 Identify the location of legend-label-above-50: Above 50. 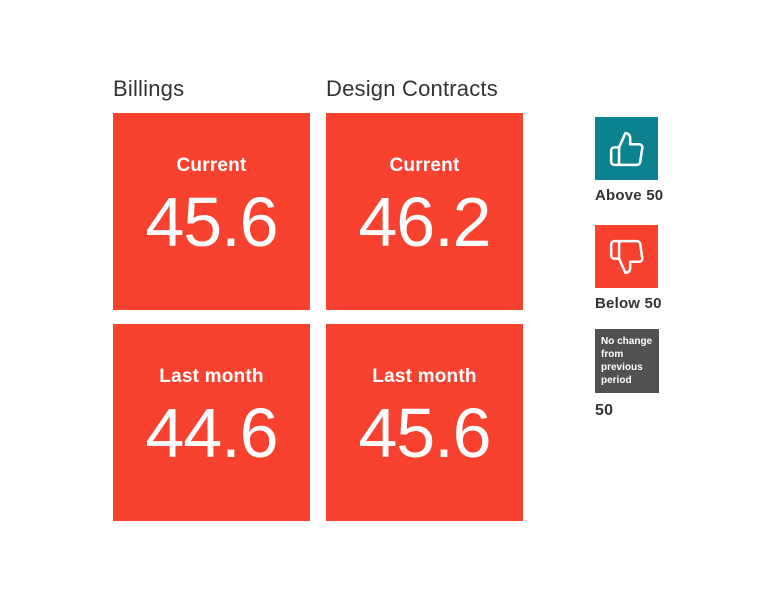
(629, 195).